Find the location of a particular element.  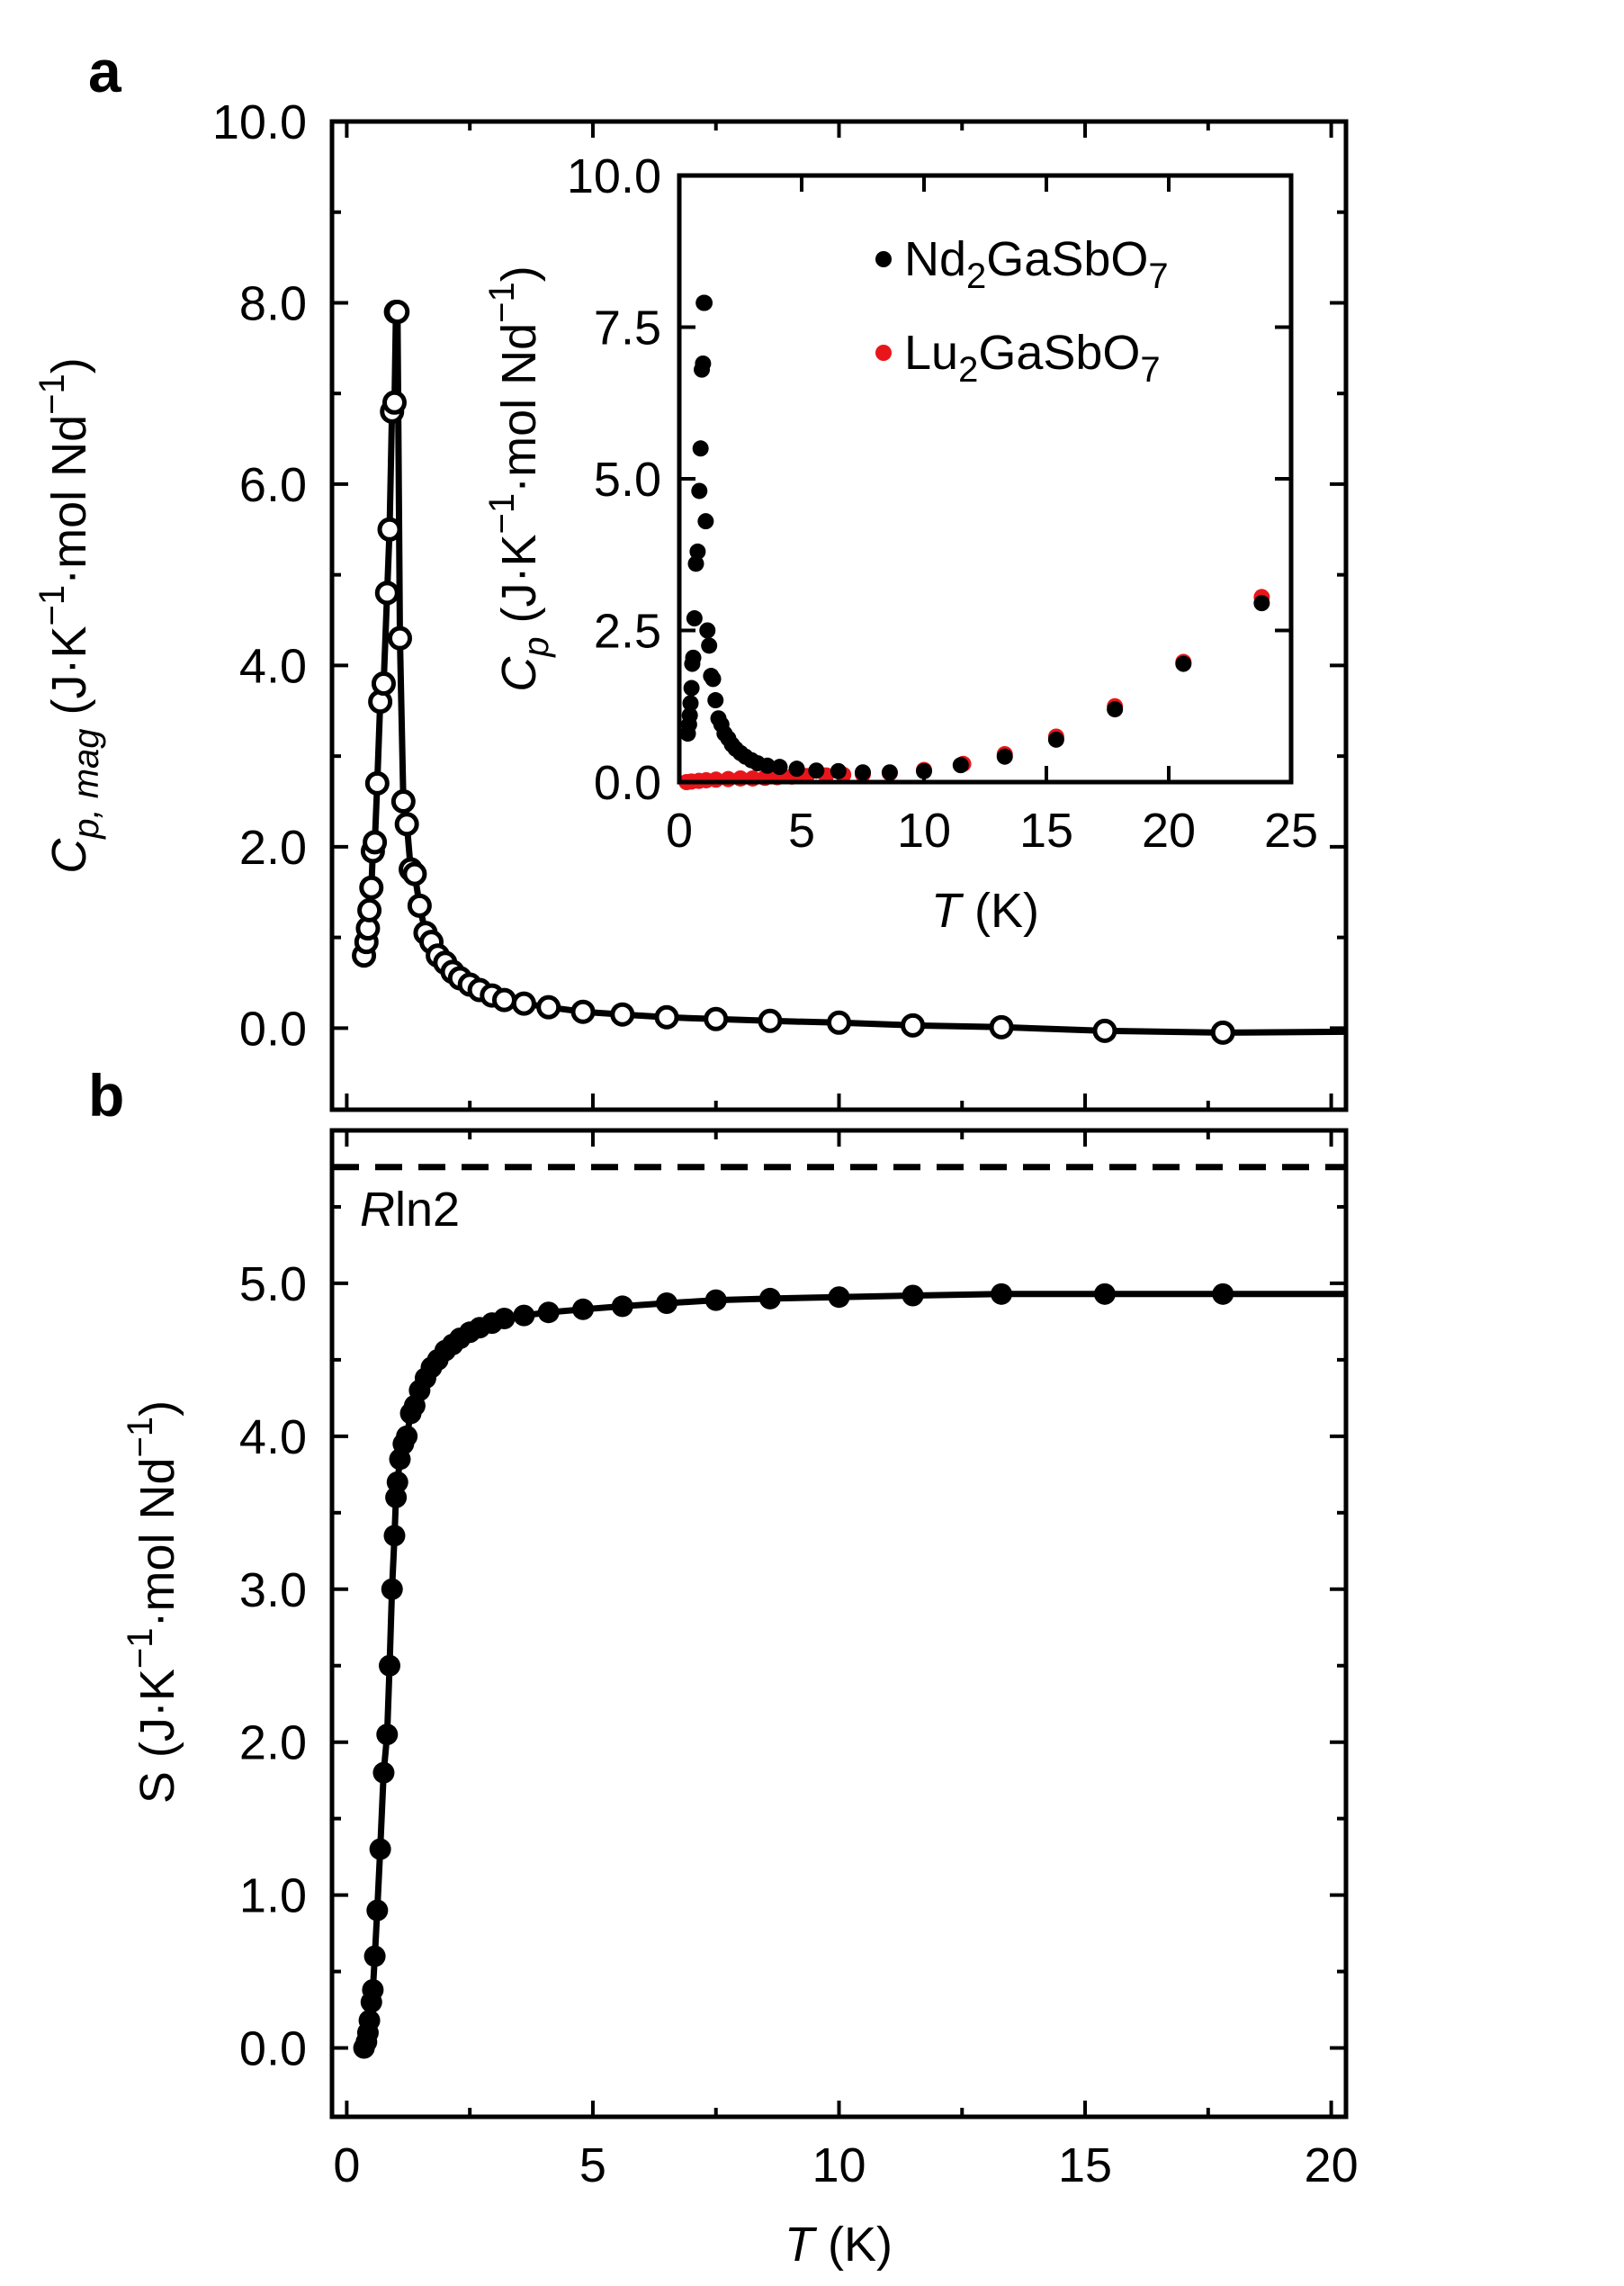

panel-a-ytick-label: 2.0 is located at coordinates (273, 848).